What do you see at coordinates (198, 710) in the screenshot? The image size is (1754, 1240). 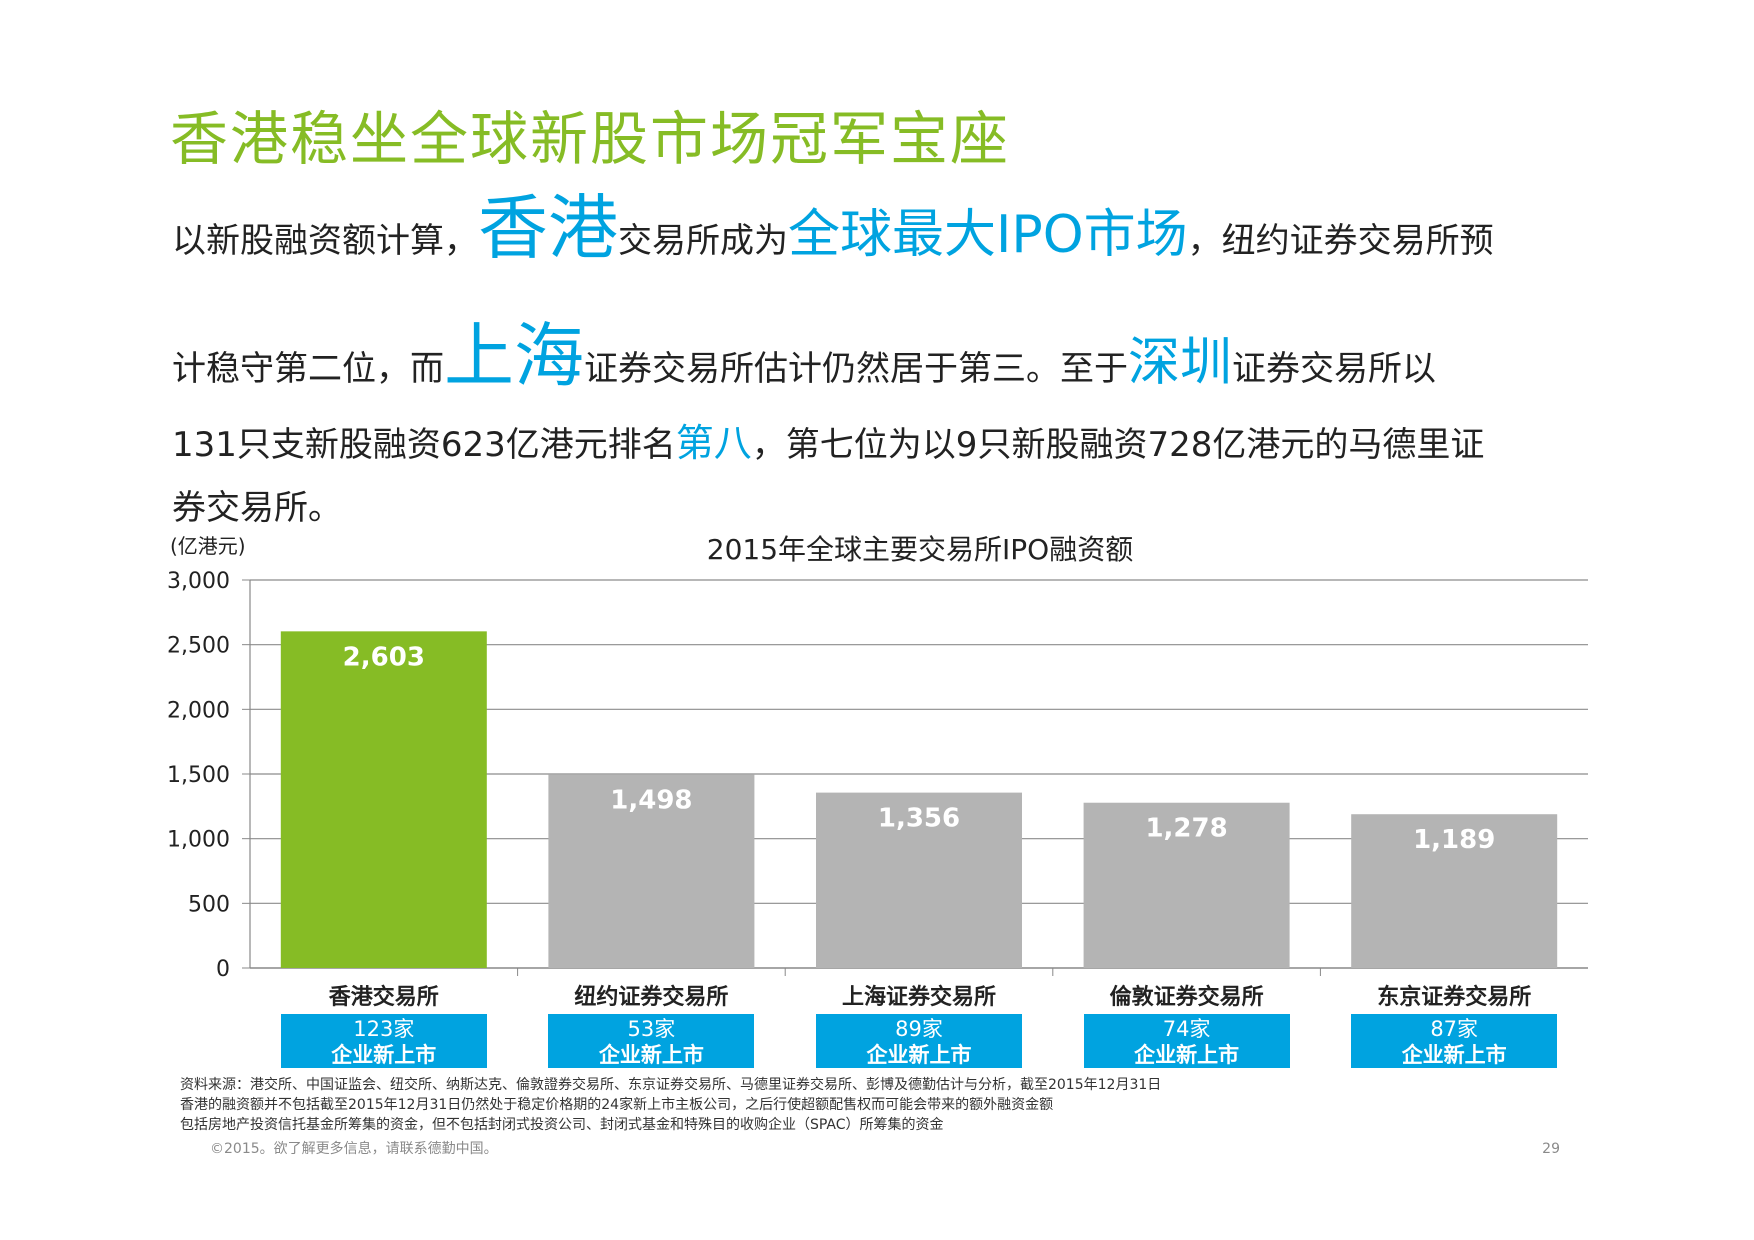 I see `y-tick-label: 2,000` at bounding box center [198, 710].